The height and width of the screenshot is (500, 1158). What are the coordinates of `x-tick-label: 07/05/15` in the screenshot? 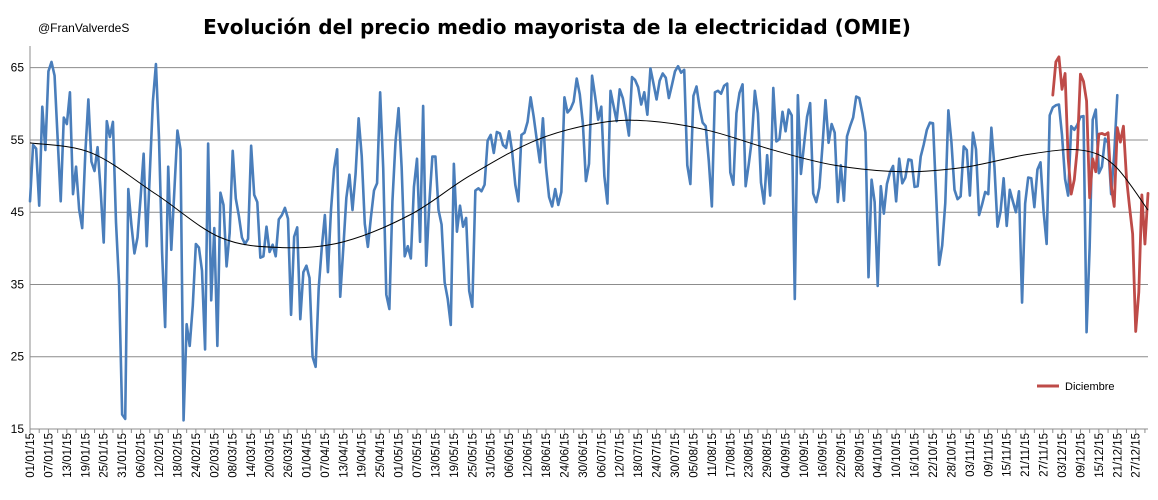 It's located at (418, 455).